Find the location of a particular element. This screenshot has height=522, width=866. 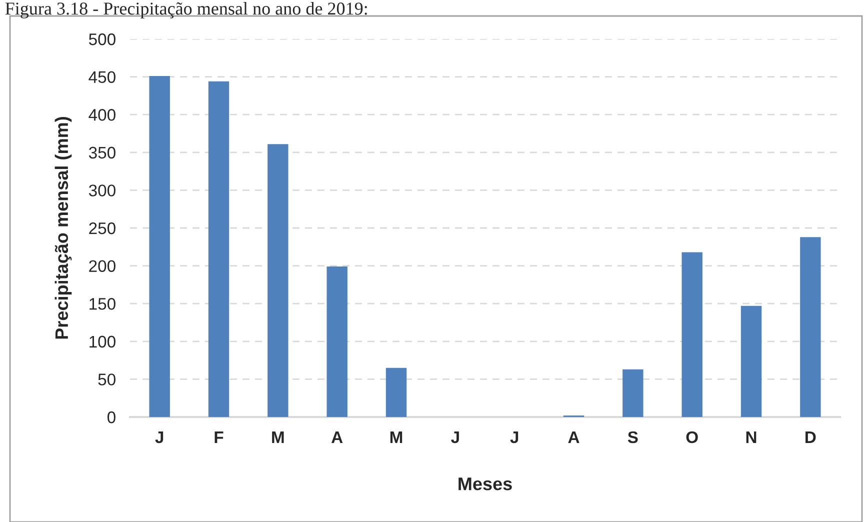

x-tick-label: F is located at coordinates (219, 437).